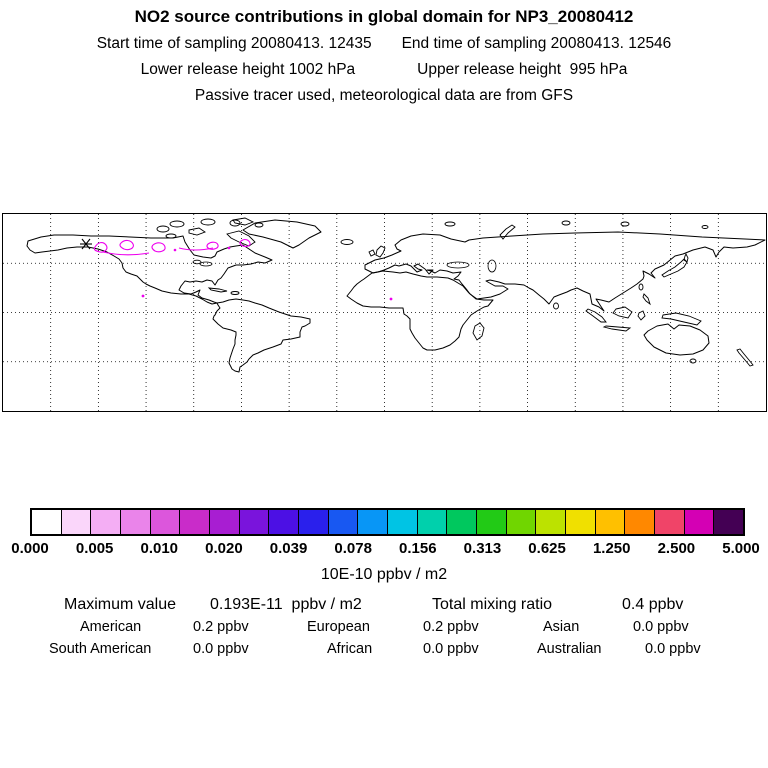 Image resolution: width=768 pixels, height=768 pixels. I want to click on lower-release-text: Lower release height 1002 hPa, so click(248, 69).